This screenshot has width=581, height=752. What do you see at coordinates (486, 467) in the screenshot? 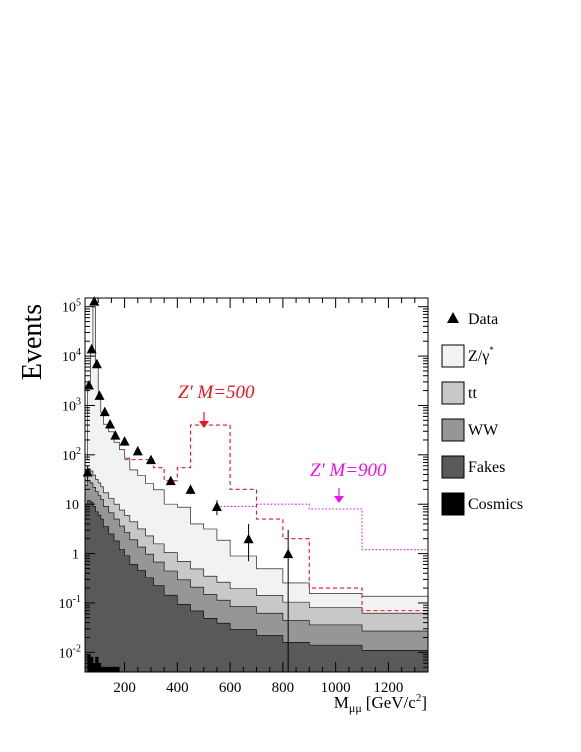
I see `legend-label: Fakes` at bounding box center [486, 467].